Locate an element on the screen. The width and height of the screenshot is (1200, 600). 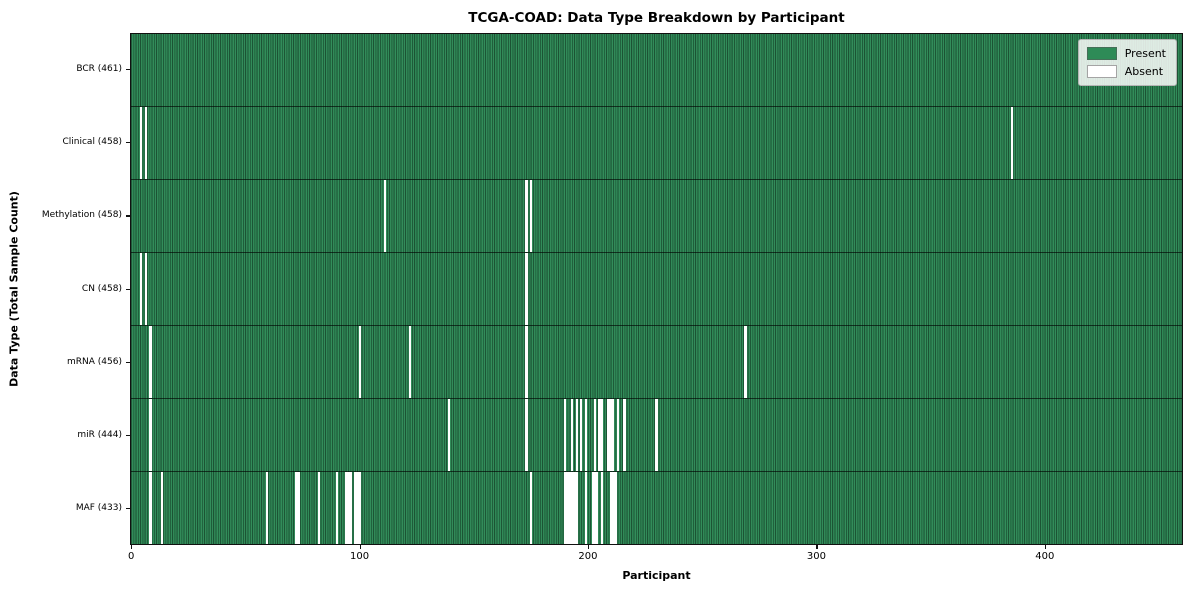
heatmap-row-MAF is located at coordinates (656, 508).